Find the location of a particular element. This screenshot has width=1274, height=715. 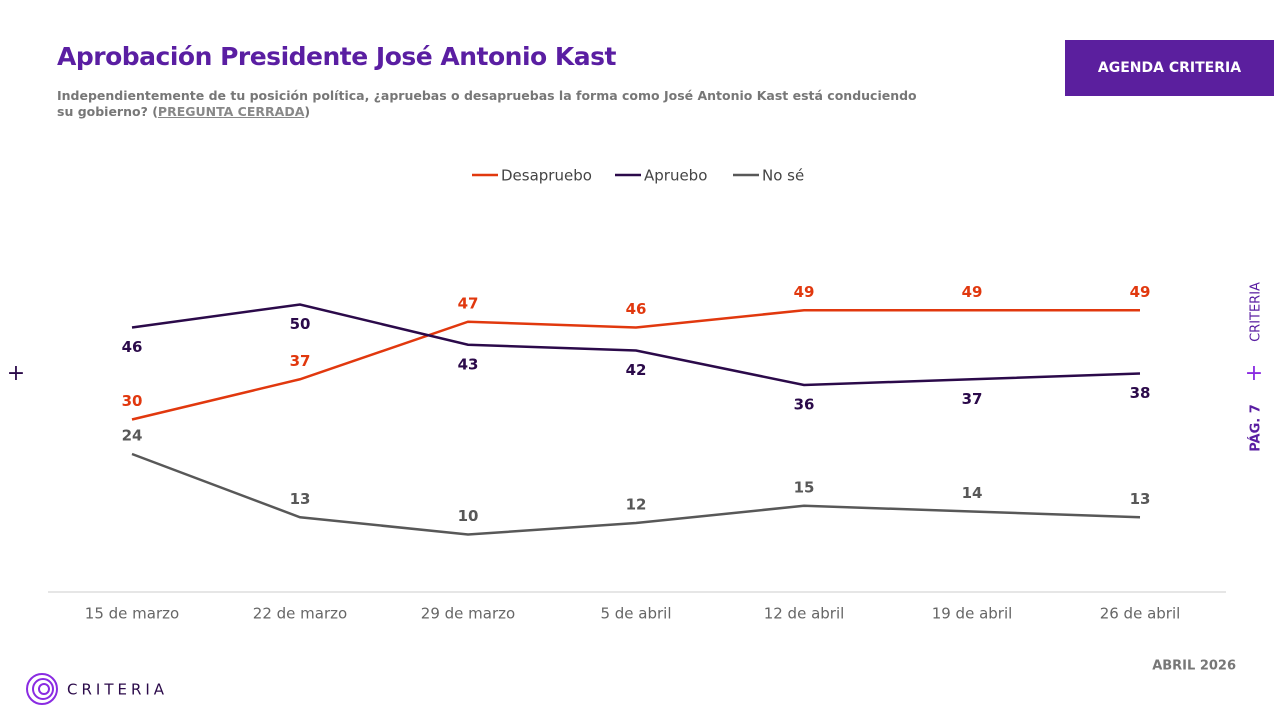

x-tick-label: 22 de marzo is located at coordinates (300, 614).